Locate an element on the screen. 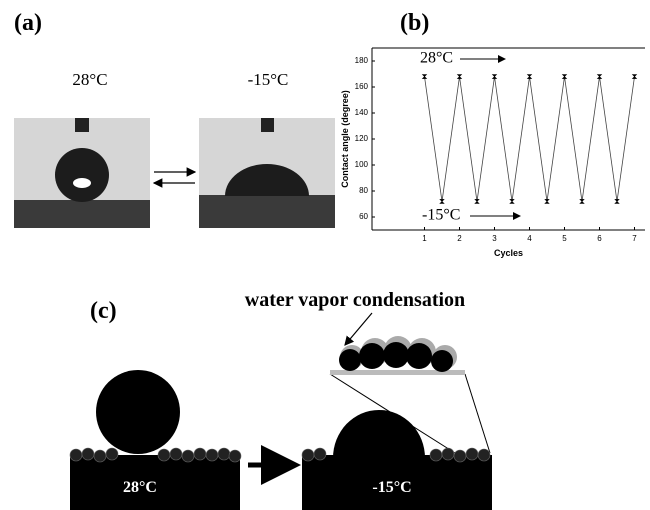 The image size is (650, 510). y-tick-label: 100 is located at coordinates (362, 164).